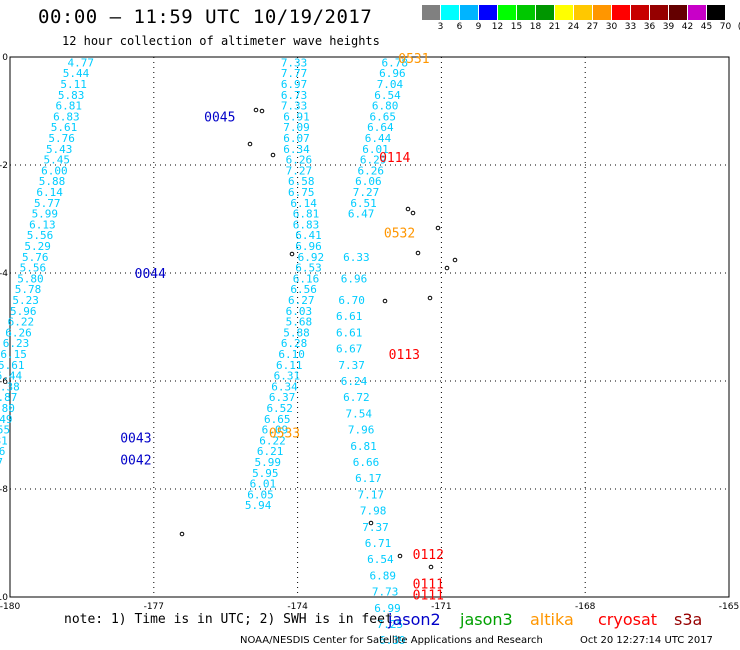  I want to click on wave-height-value: 7.33, so click(294, 62).